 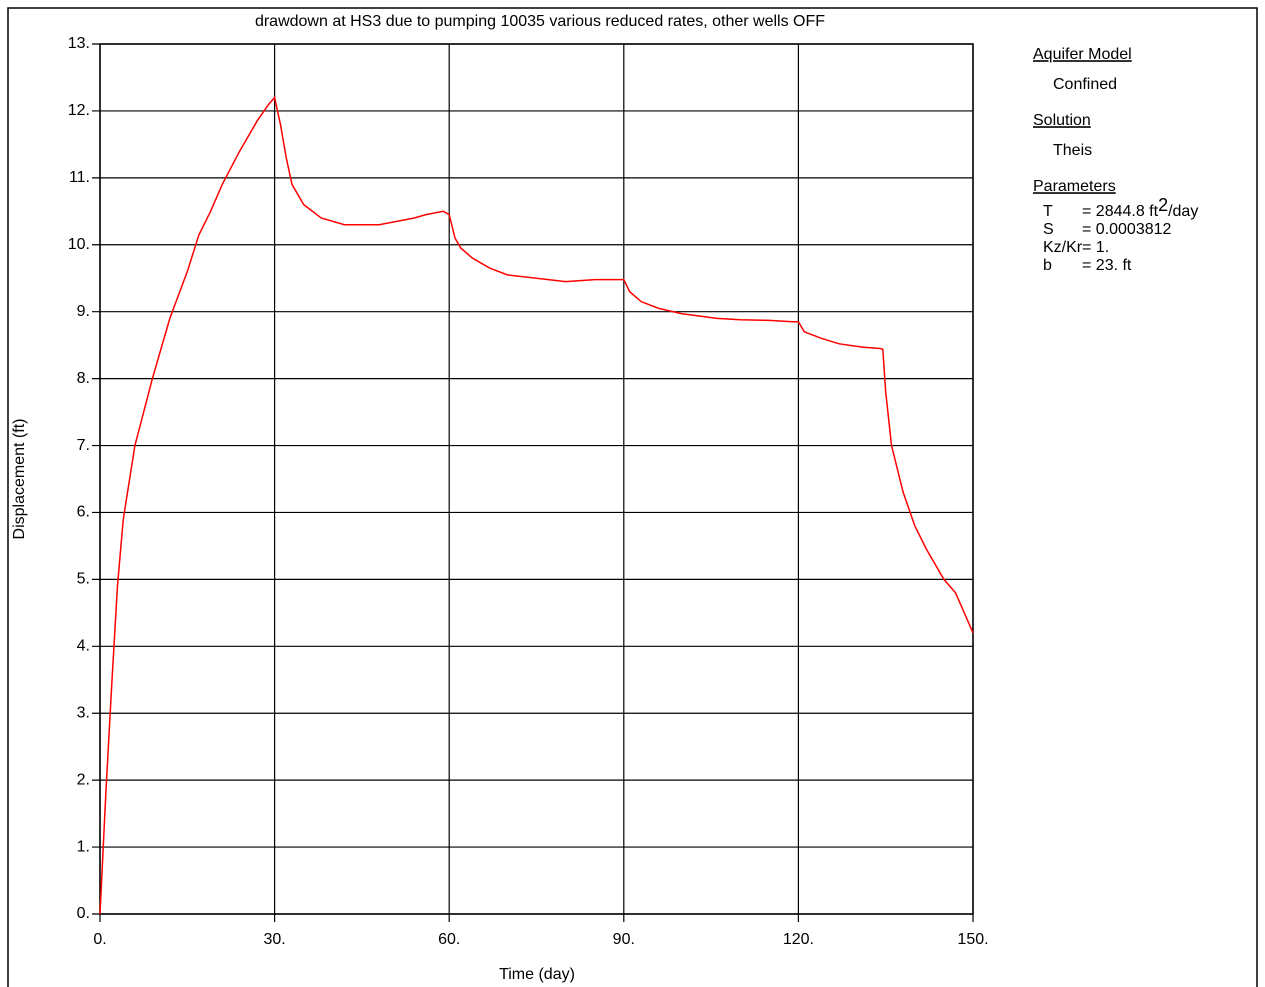 I want to click on y-tick-label: 12., so click(x=79, y=110).